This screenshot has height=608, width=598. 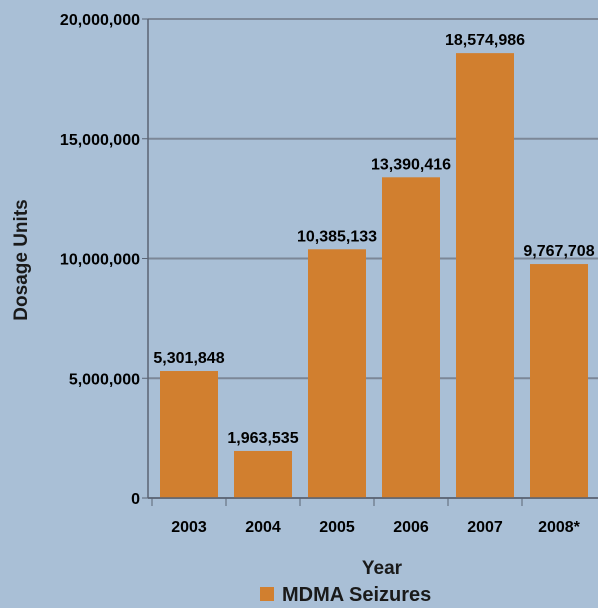 I want to click on data-label: 9,767,708, so click(x=558, y=251).